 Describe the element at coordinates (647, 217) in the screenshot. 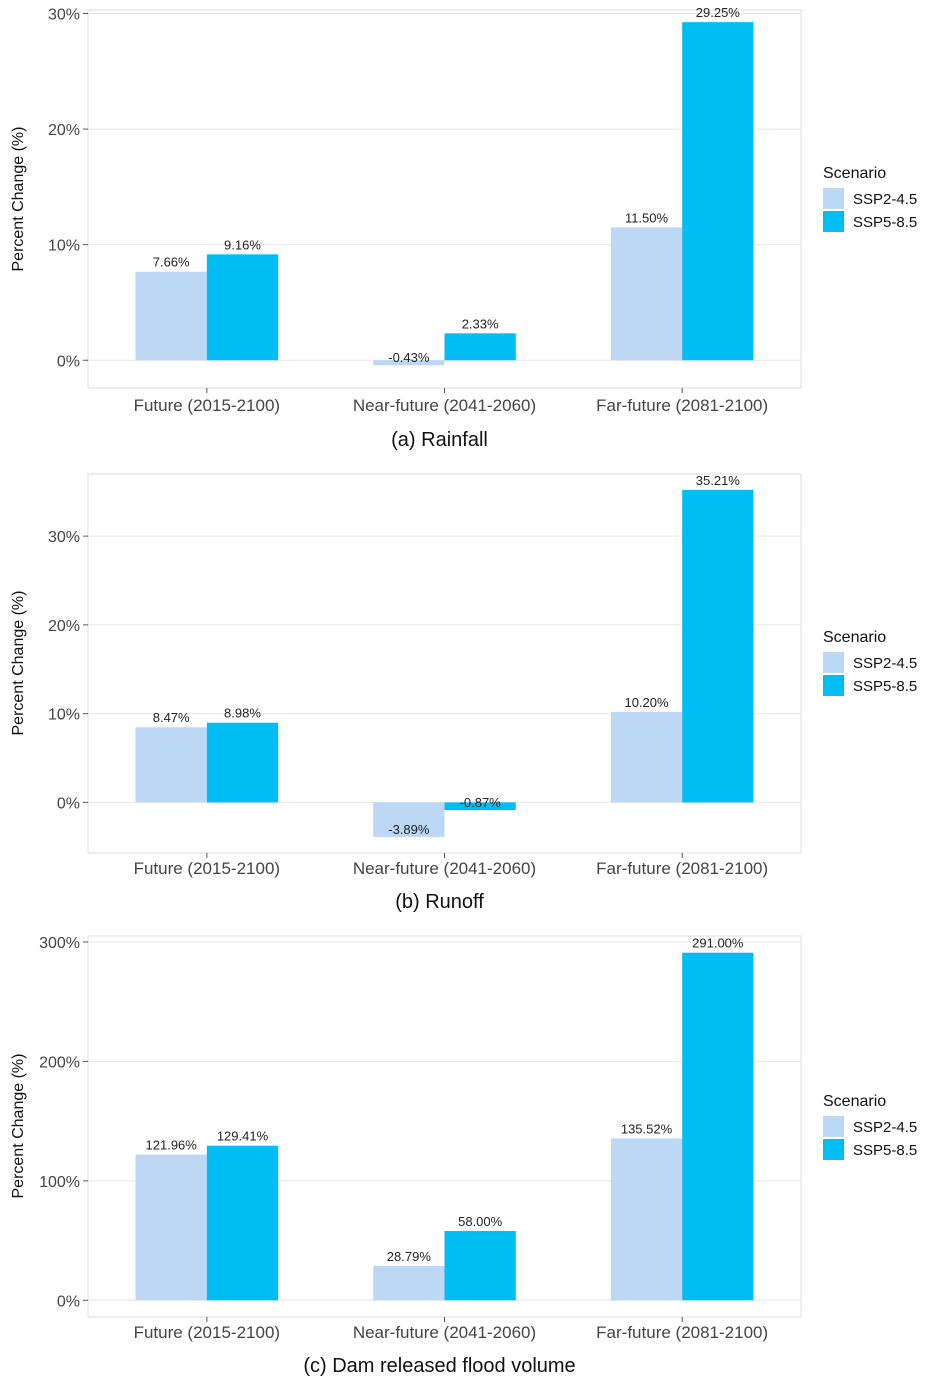

I see `data-label: 11.50%` at that location.